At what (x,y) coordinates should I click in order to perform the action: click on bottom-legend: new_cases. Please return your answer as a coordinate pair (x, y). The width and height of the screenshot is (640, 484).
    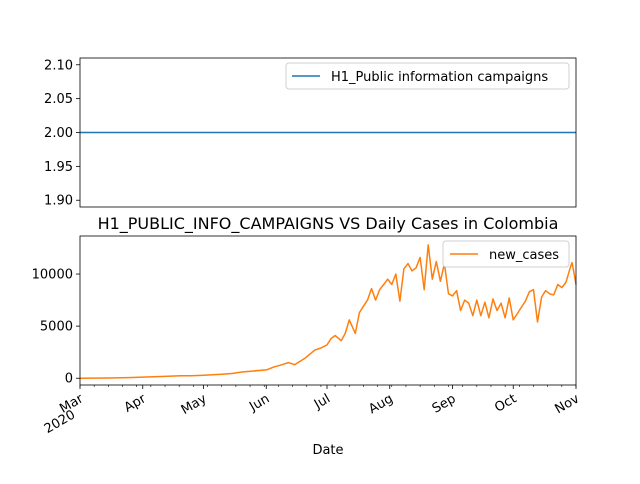
    Looking at the image, I should click on (506, 254).